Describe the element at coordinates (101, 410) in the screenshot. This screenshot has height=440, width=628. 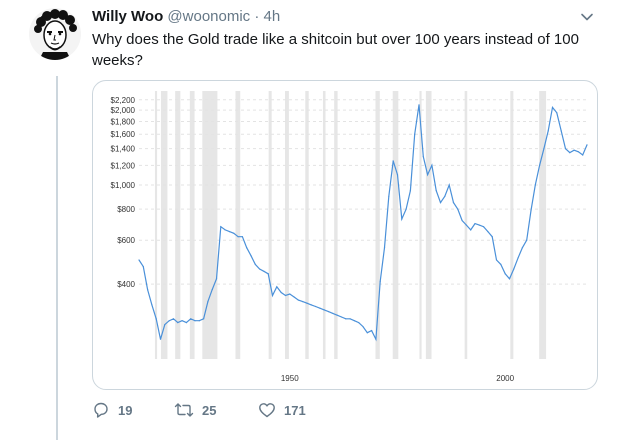
I see `reply-icon` at that location.